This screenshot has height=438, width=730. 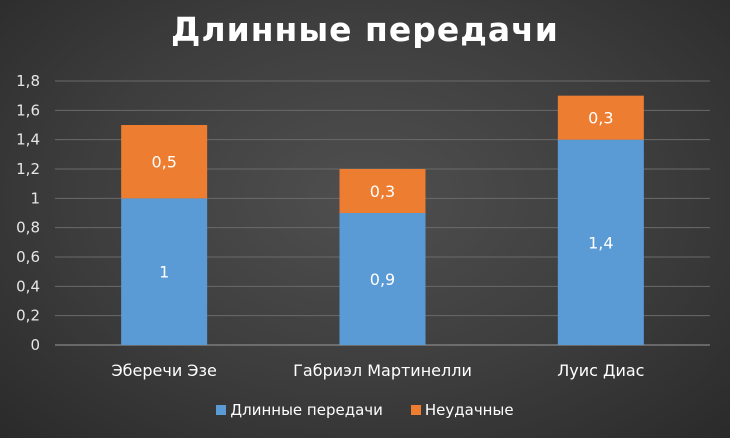 I want to click on y-tick-label: 0,8, so click(x=28, y=228).